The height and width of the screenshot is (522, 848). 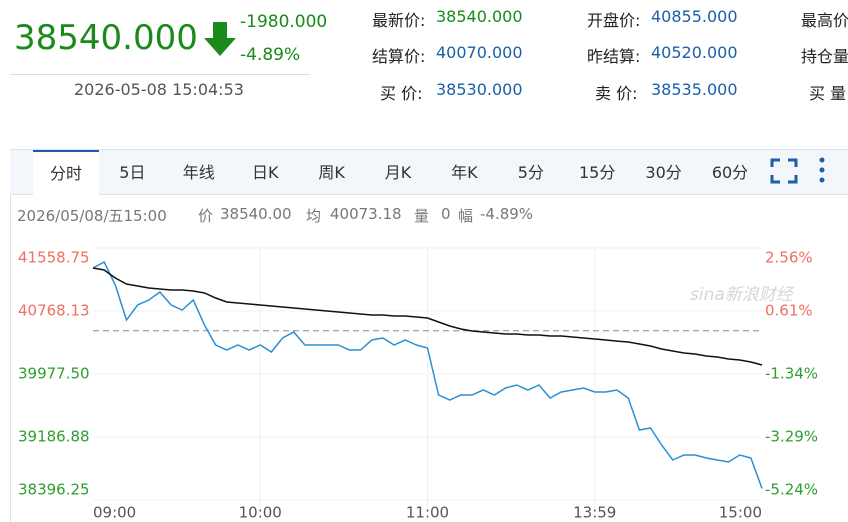 I want to click on quote-value: 38530.000, so click(x=479, y=89).